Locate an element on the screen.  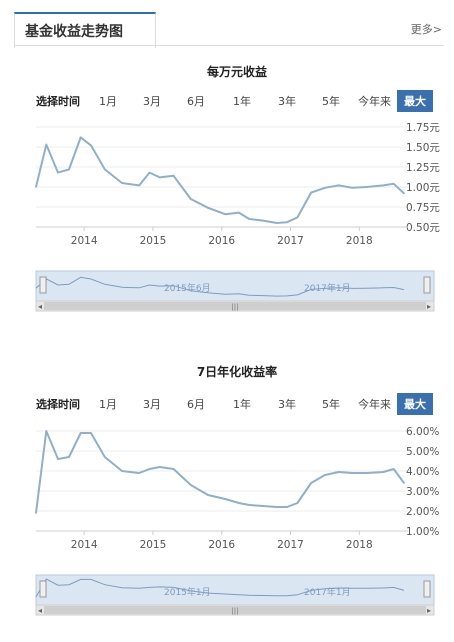
y-tick-label: 4.00% is located at coordinates (422, 472).